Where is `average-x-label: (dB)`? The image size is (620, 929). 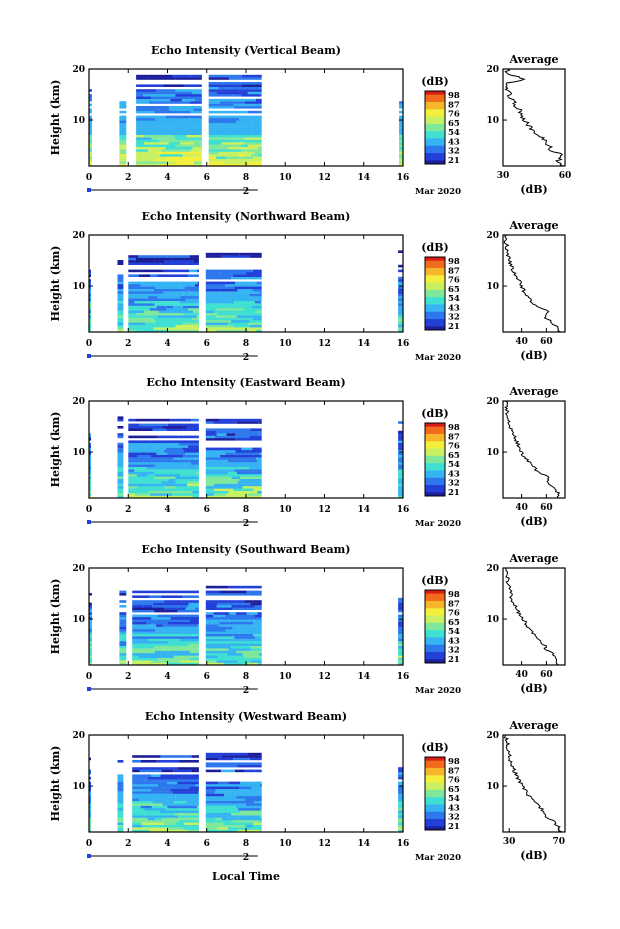
average-x-label: (dB) is located at coordinates (533, 688).